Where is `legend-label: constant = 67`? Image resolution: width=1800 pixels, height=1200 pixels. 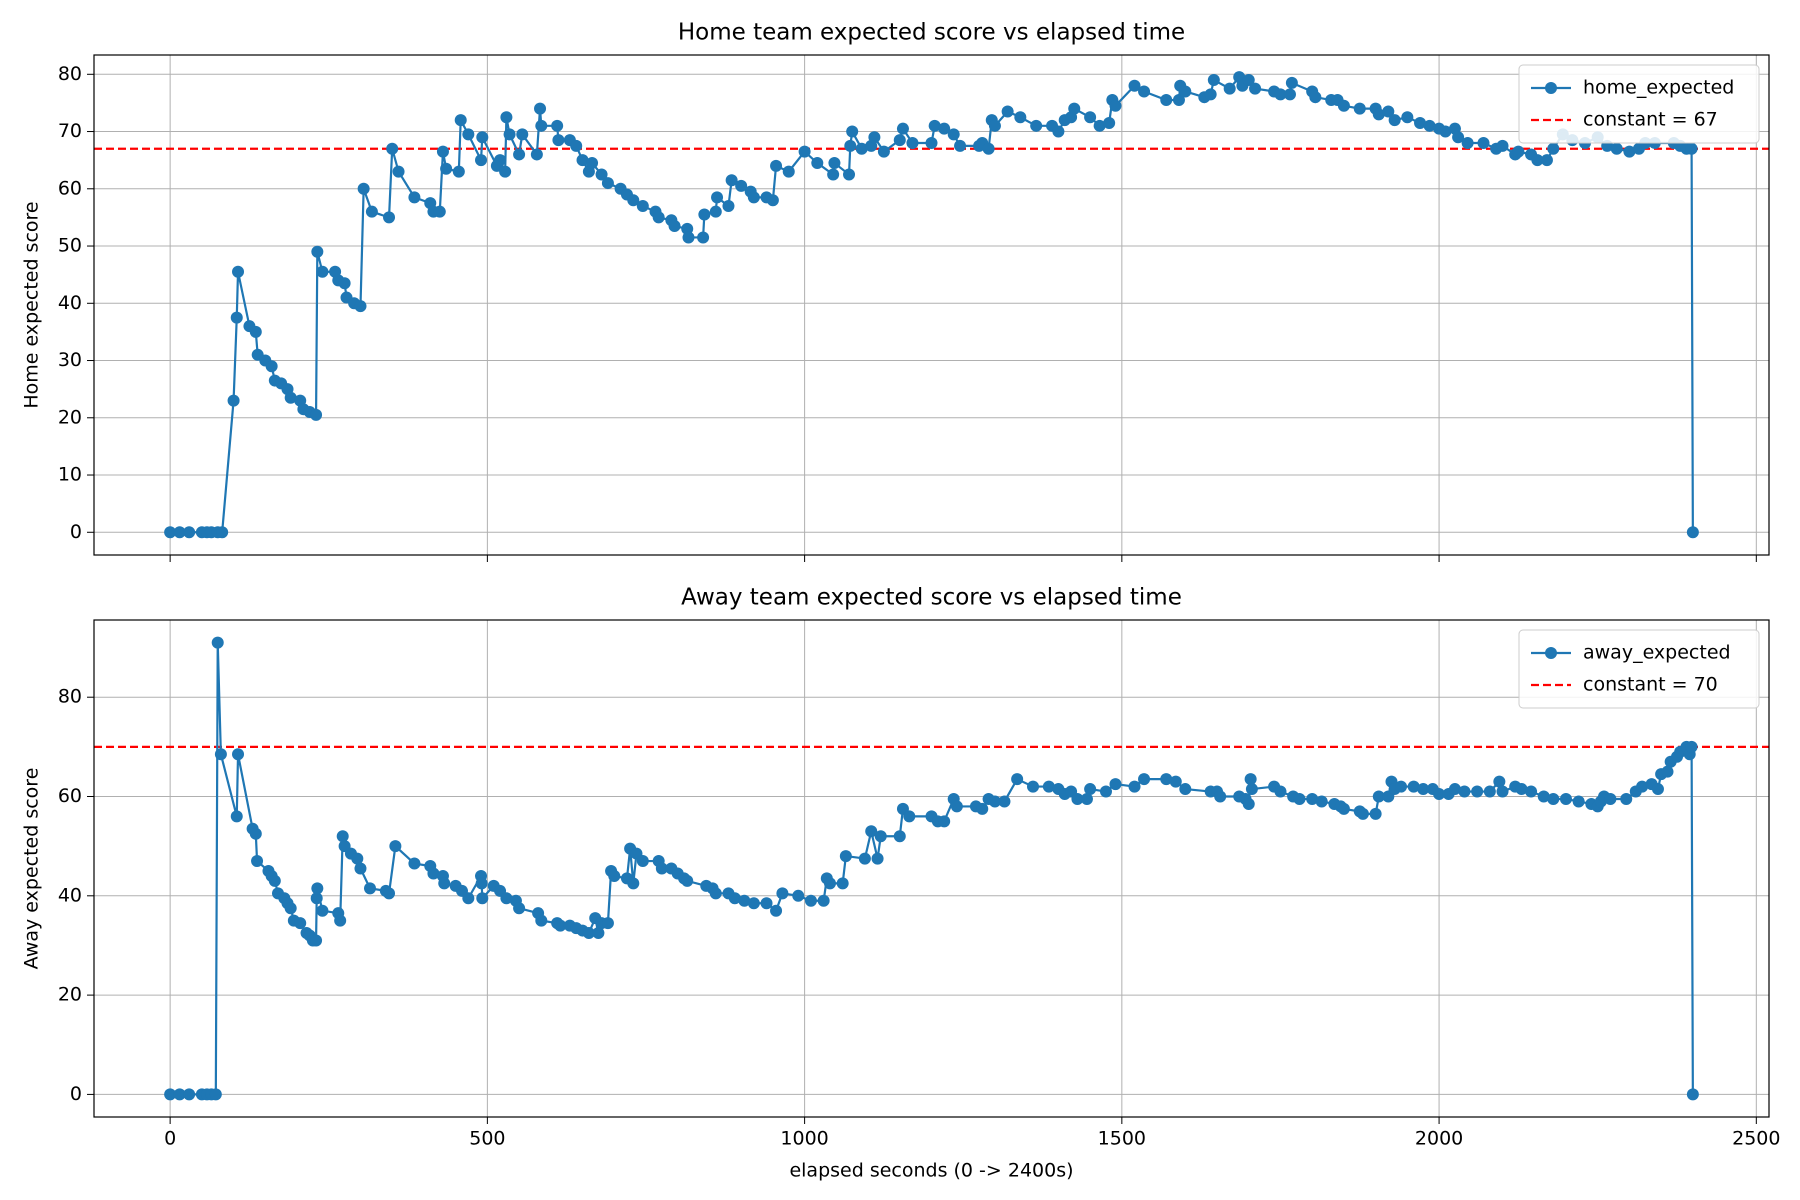
legend-label: constant = 67 is located at coordinates (1650, 120).